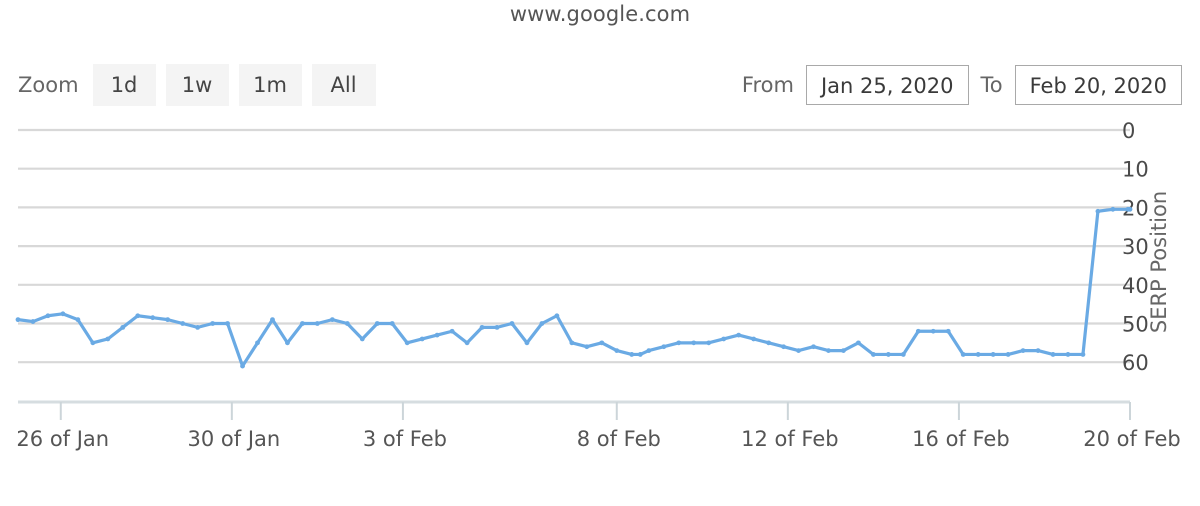 Image resolution: width=1200 pixels, height=506 pixels. Describe the element at coordinates (48, 85) in the screenshot. I see `zoom-label: Zoom` at that location.